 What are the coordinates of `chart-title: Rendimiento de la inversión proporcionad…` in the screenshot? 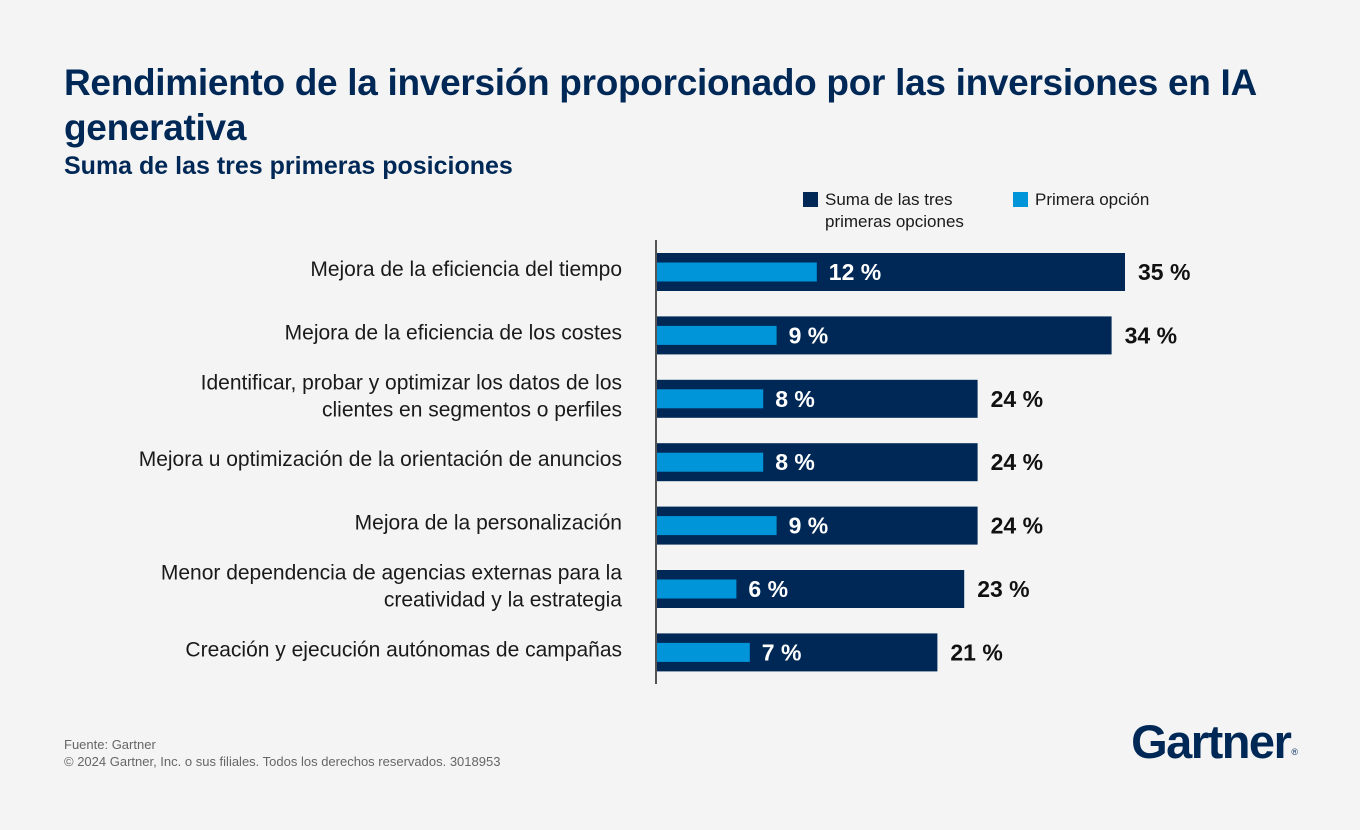 It's located at (660, 105).